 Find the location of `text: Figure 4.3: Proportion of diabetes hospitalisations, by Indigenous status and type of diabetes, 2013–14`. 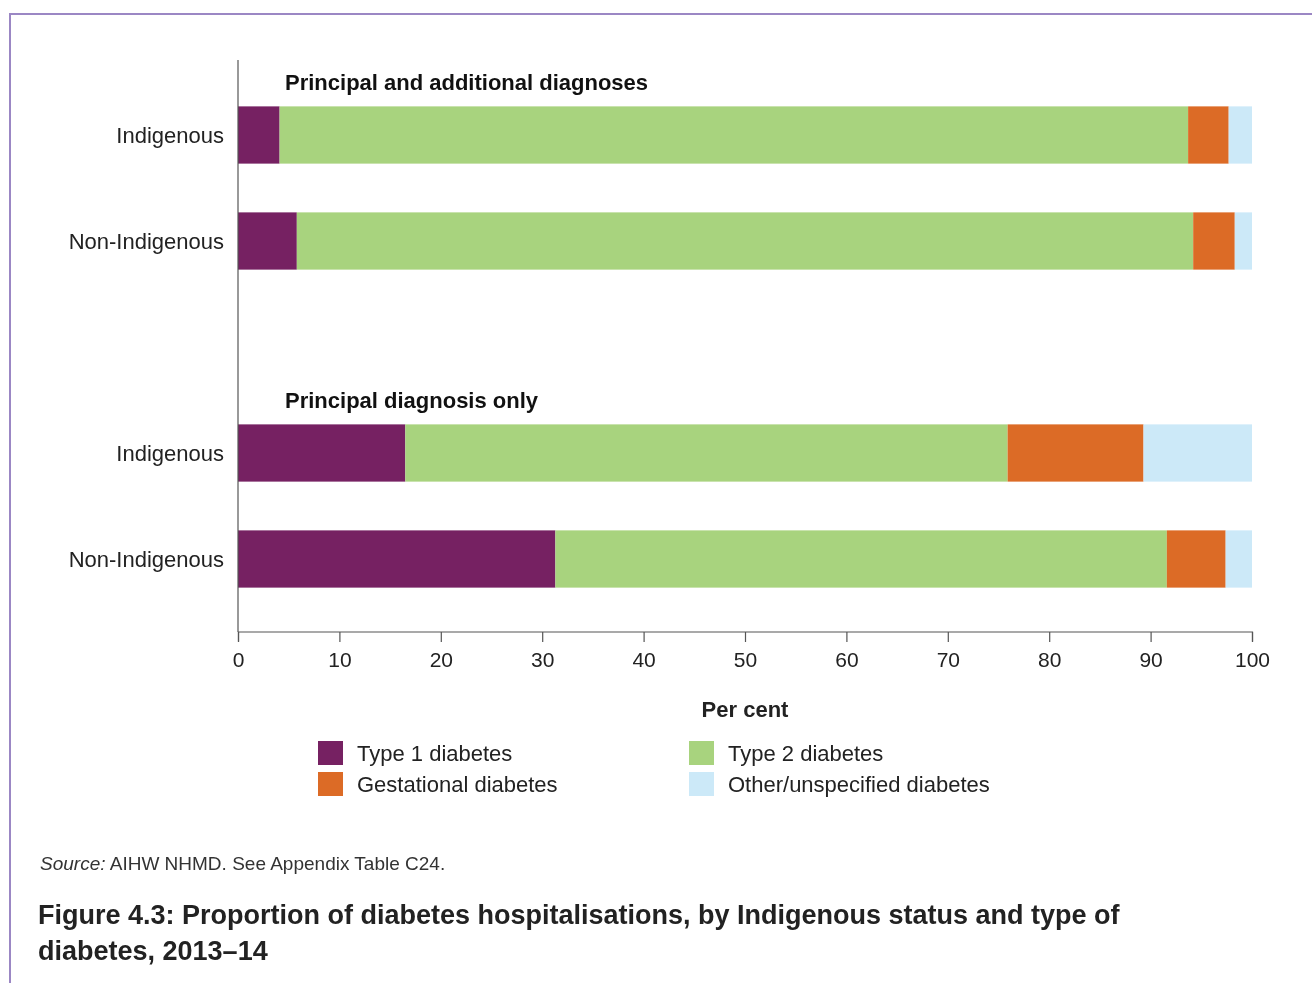

text: Figure 4.3: Proportion of diabetes hospitalisations, by Indigenous status and type of diabetes, 2013–14 is located at coordinates (579, 933).